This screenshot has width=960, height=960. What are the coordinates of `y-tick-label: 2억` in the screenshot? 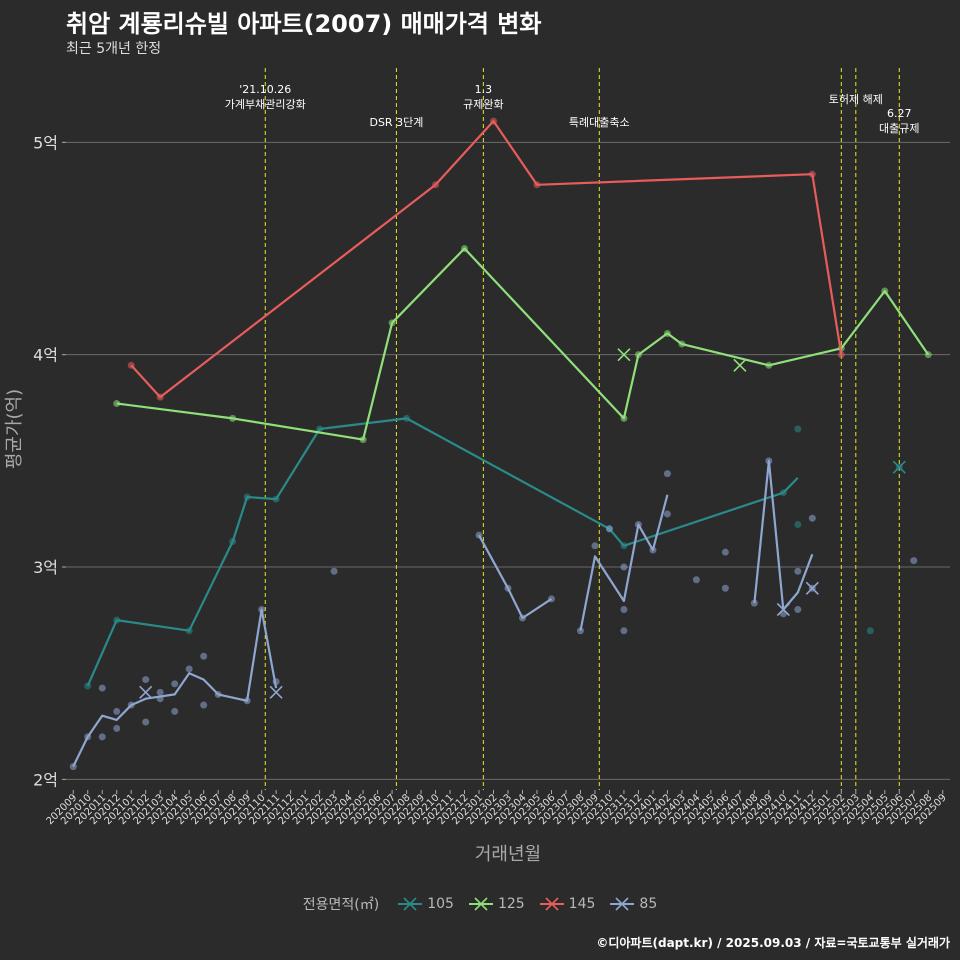 It's located at (45, 779).